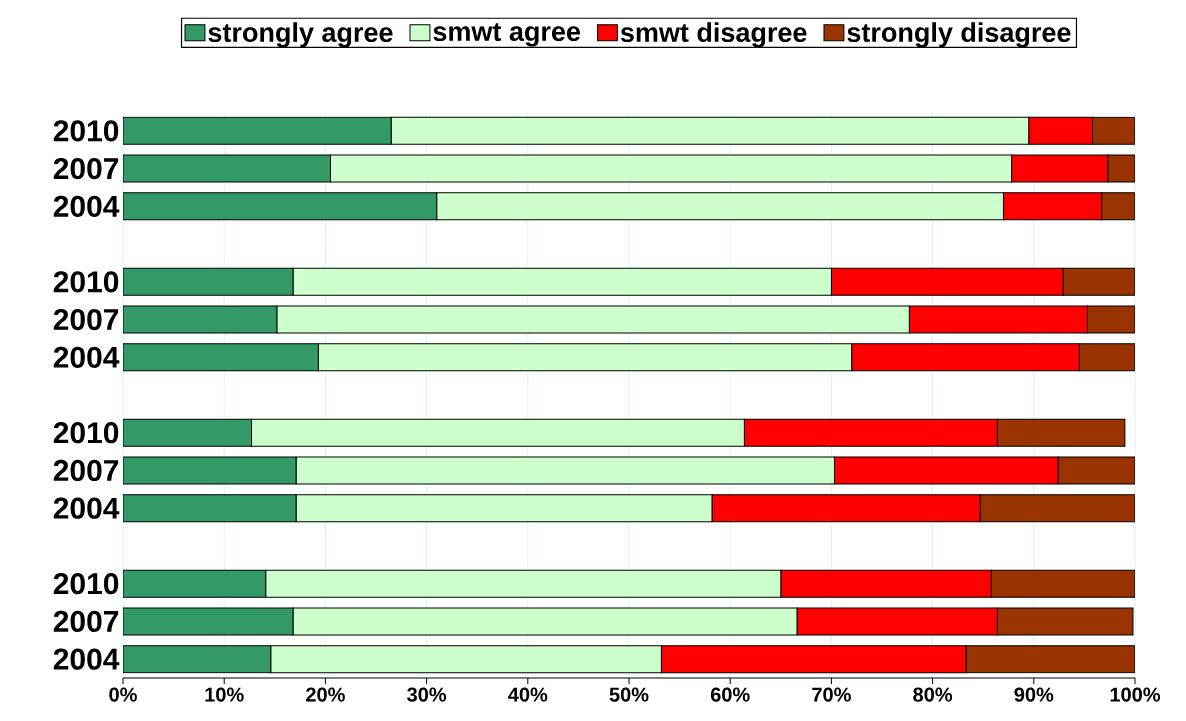 The width and height of the screenshot is (1186, 721). What do you see at coordinates (528, 694) in the screenshot?
I see `x-tick-label: 40%` at bounding box center [528, 694].